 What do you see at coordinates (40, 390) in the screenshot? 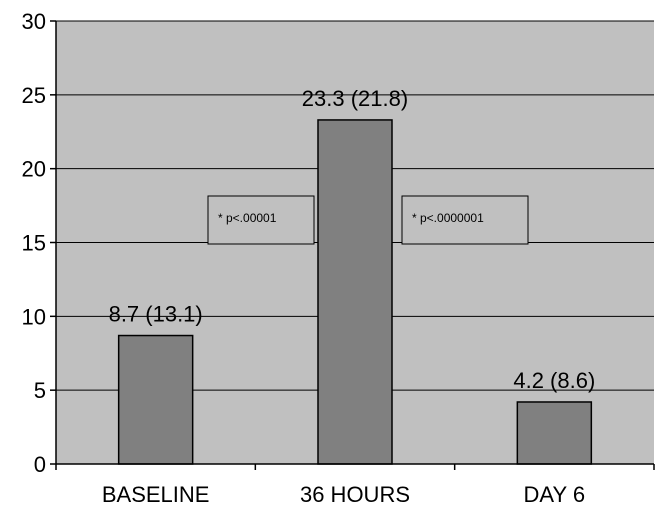
I see `y-tick-label: 5` at bounding box center [40, 390].